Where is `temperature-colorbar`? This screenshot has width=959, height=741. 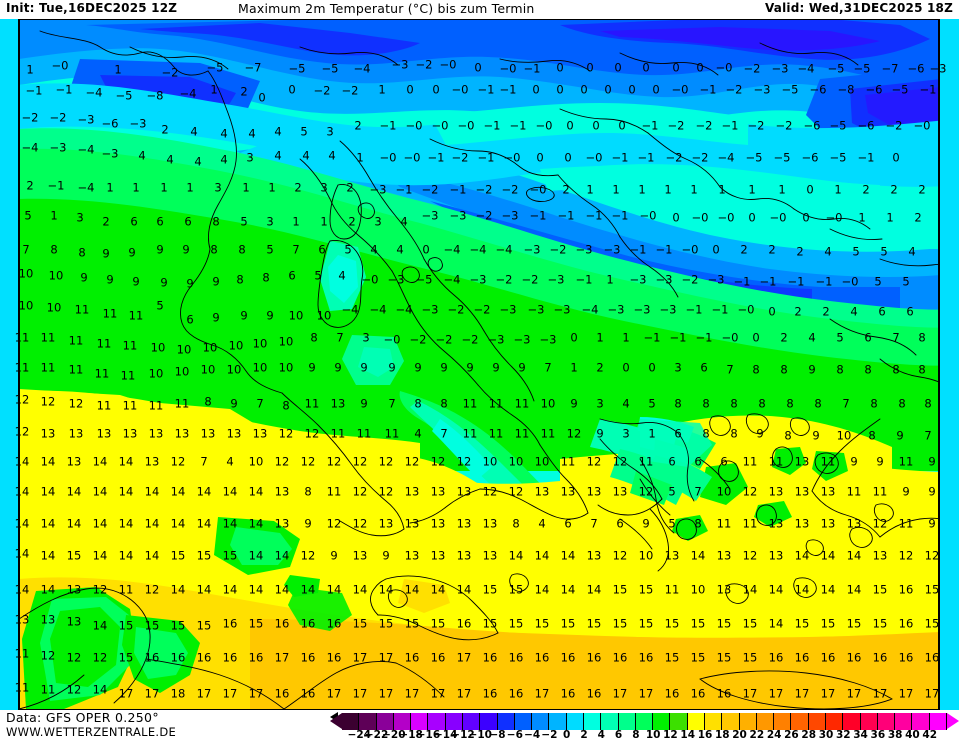
temperature-colorbar is located at coordinates (644, 721).